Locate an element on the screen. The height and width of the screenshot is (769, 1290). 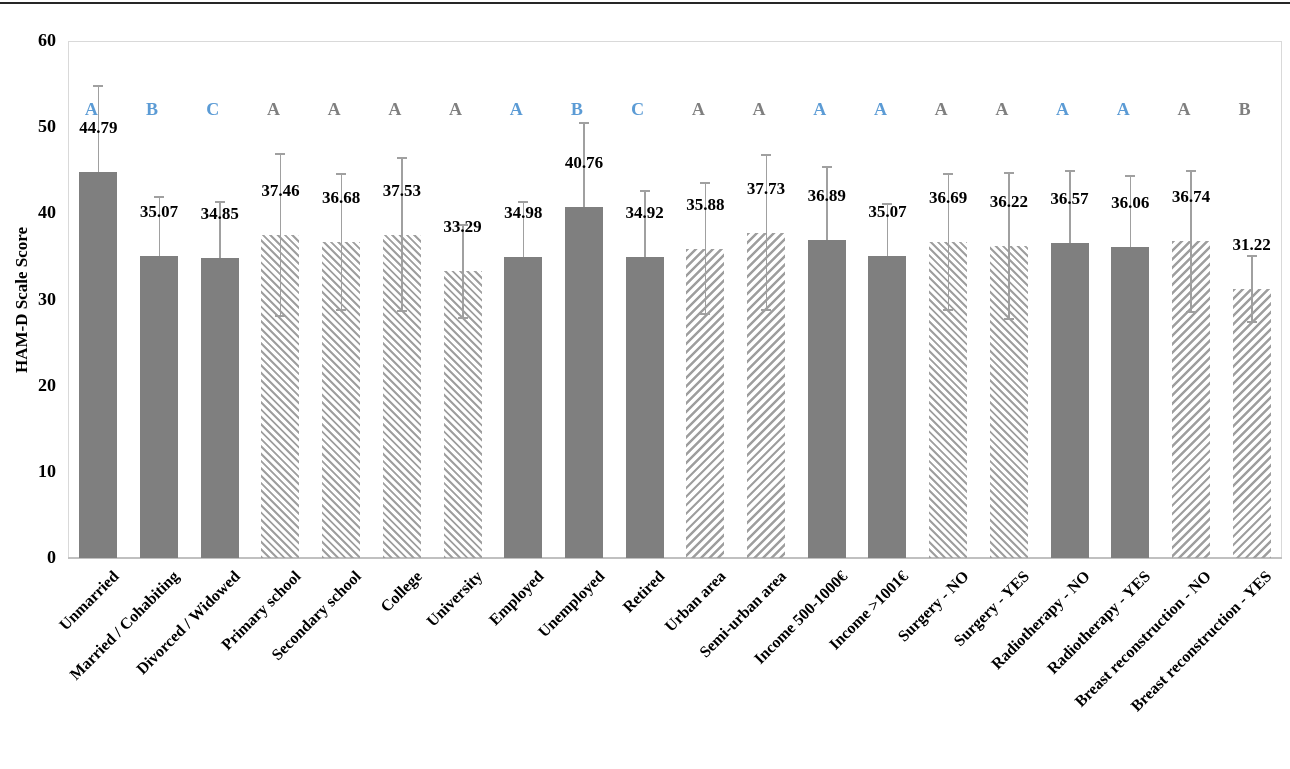
y-axis-tick-label: 20 is located at coordinates (47, 384).